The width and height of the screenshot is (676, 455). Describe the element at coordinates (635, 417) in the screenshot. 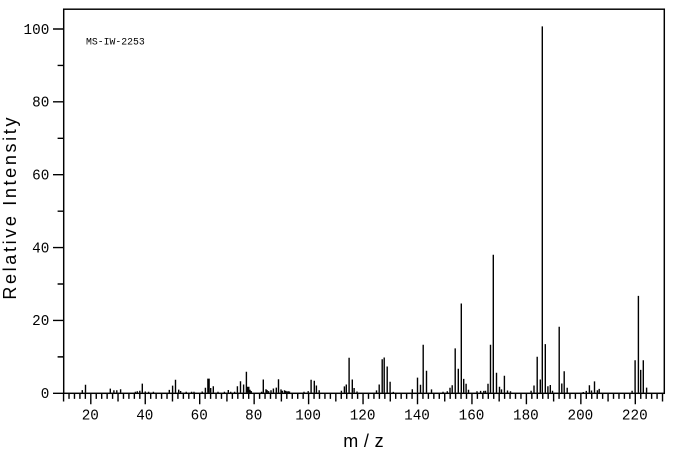

I see `svg-text: 220` at that location.